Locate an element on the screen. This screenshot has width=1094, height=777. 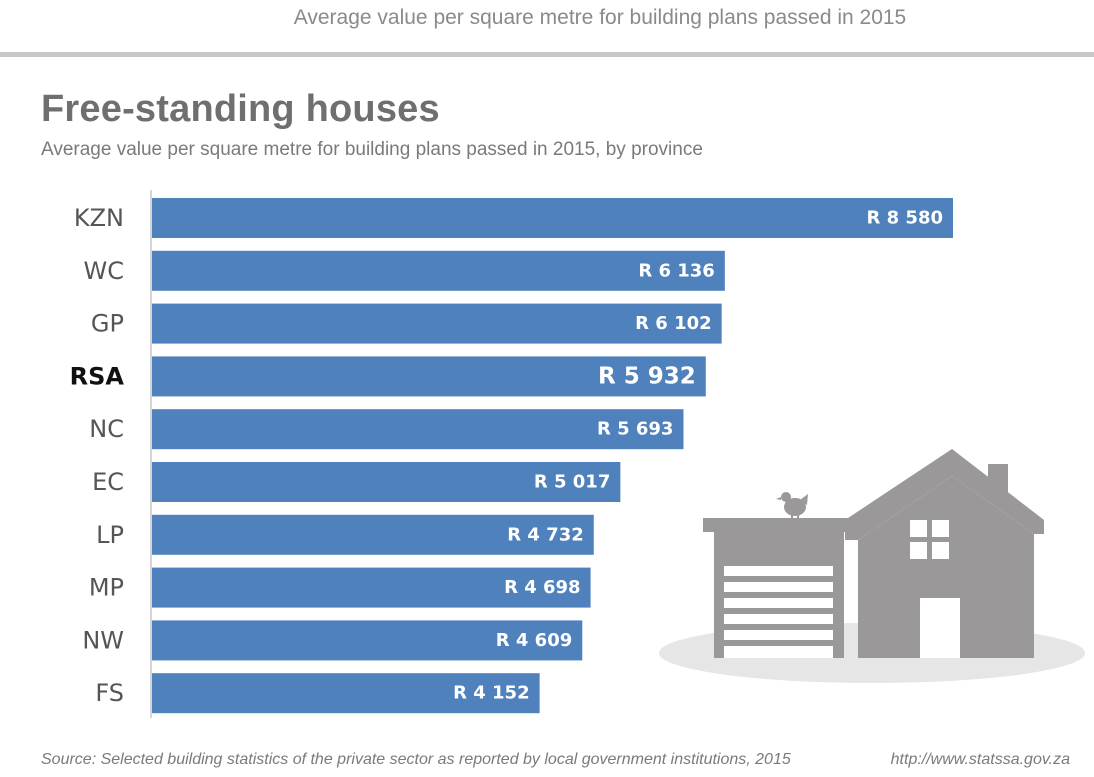
house-with-garage-icon is located at coordinates (872, 566).